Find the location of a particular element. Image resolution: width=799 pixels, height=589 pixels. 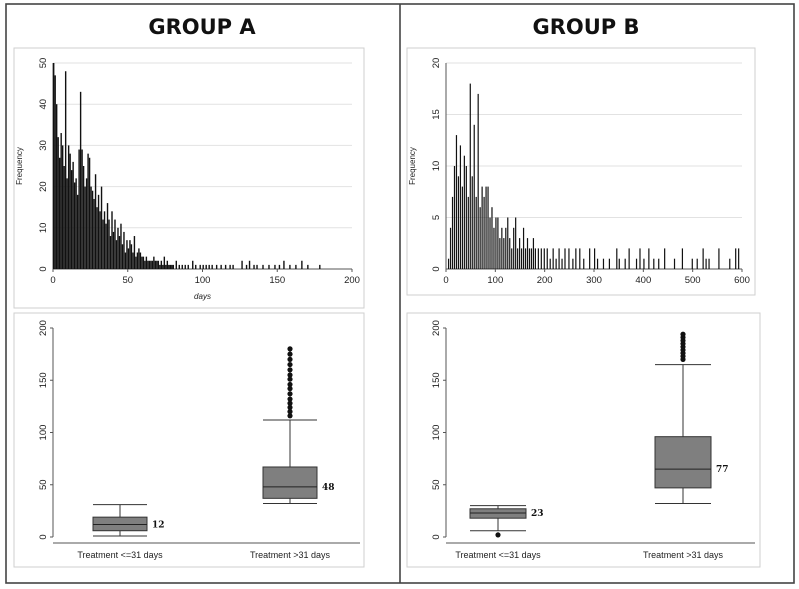

x-tick-label: 400 is located at coordinates (643, 280).